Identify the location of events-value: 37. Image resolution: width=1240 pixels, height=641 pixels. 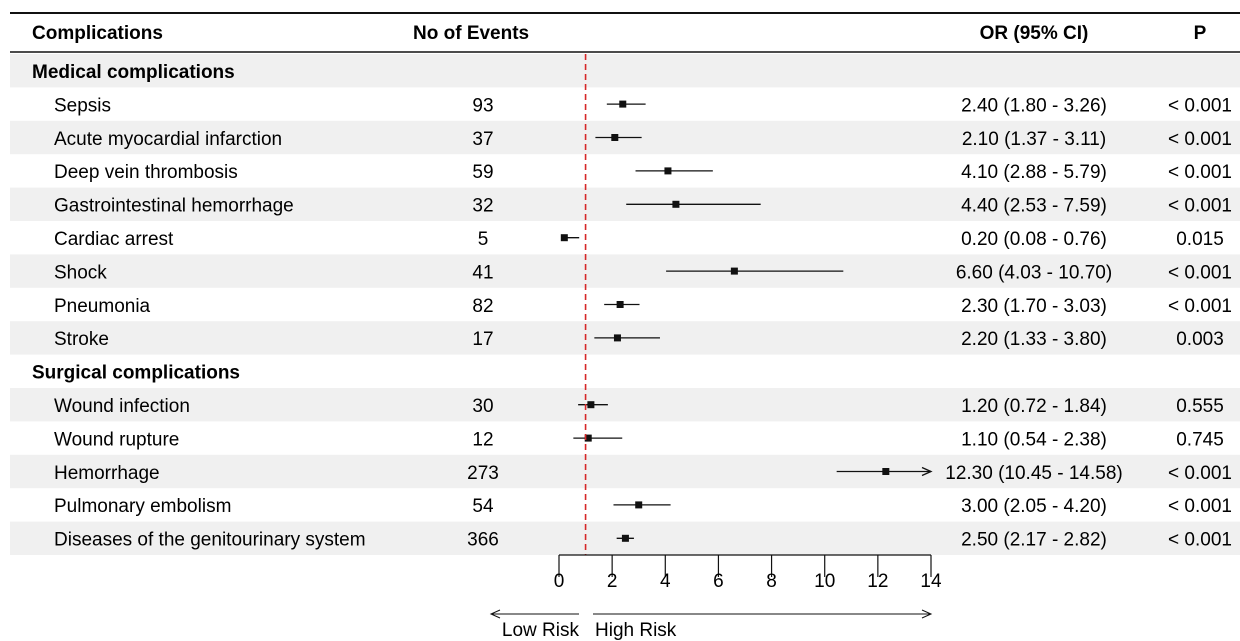
(482, 139).